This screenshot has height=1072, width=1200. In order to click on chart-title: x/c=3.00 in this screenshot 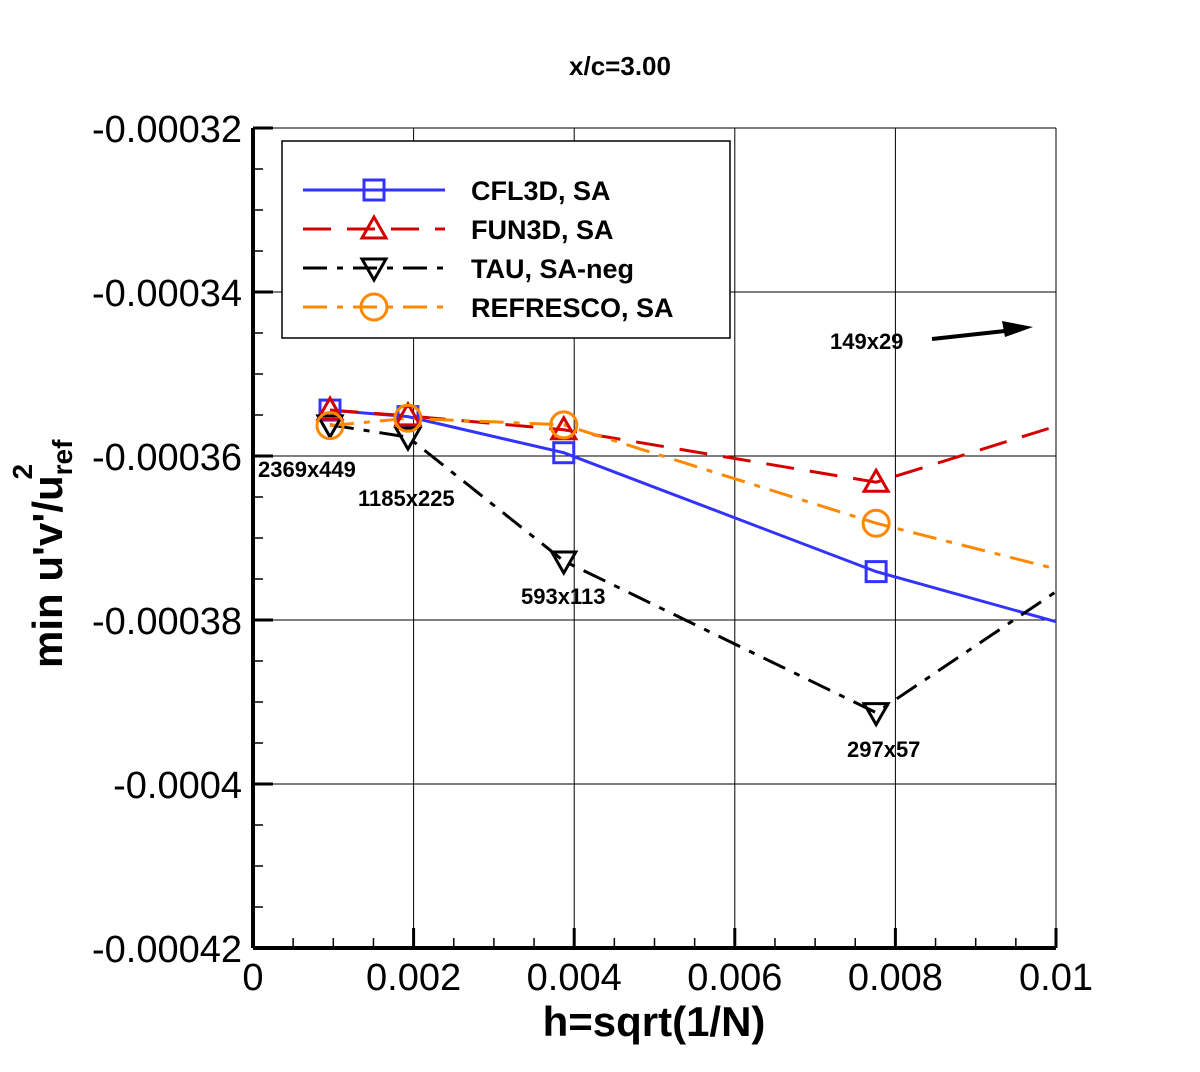, I will do `click(620, 66)`.